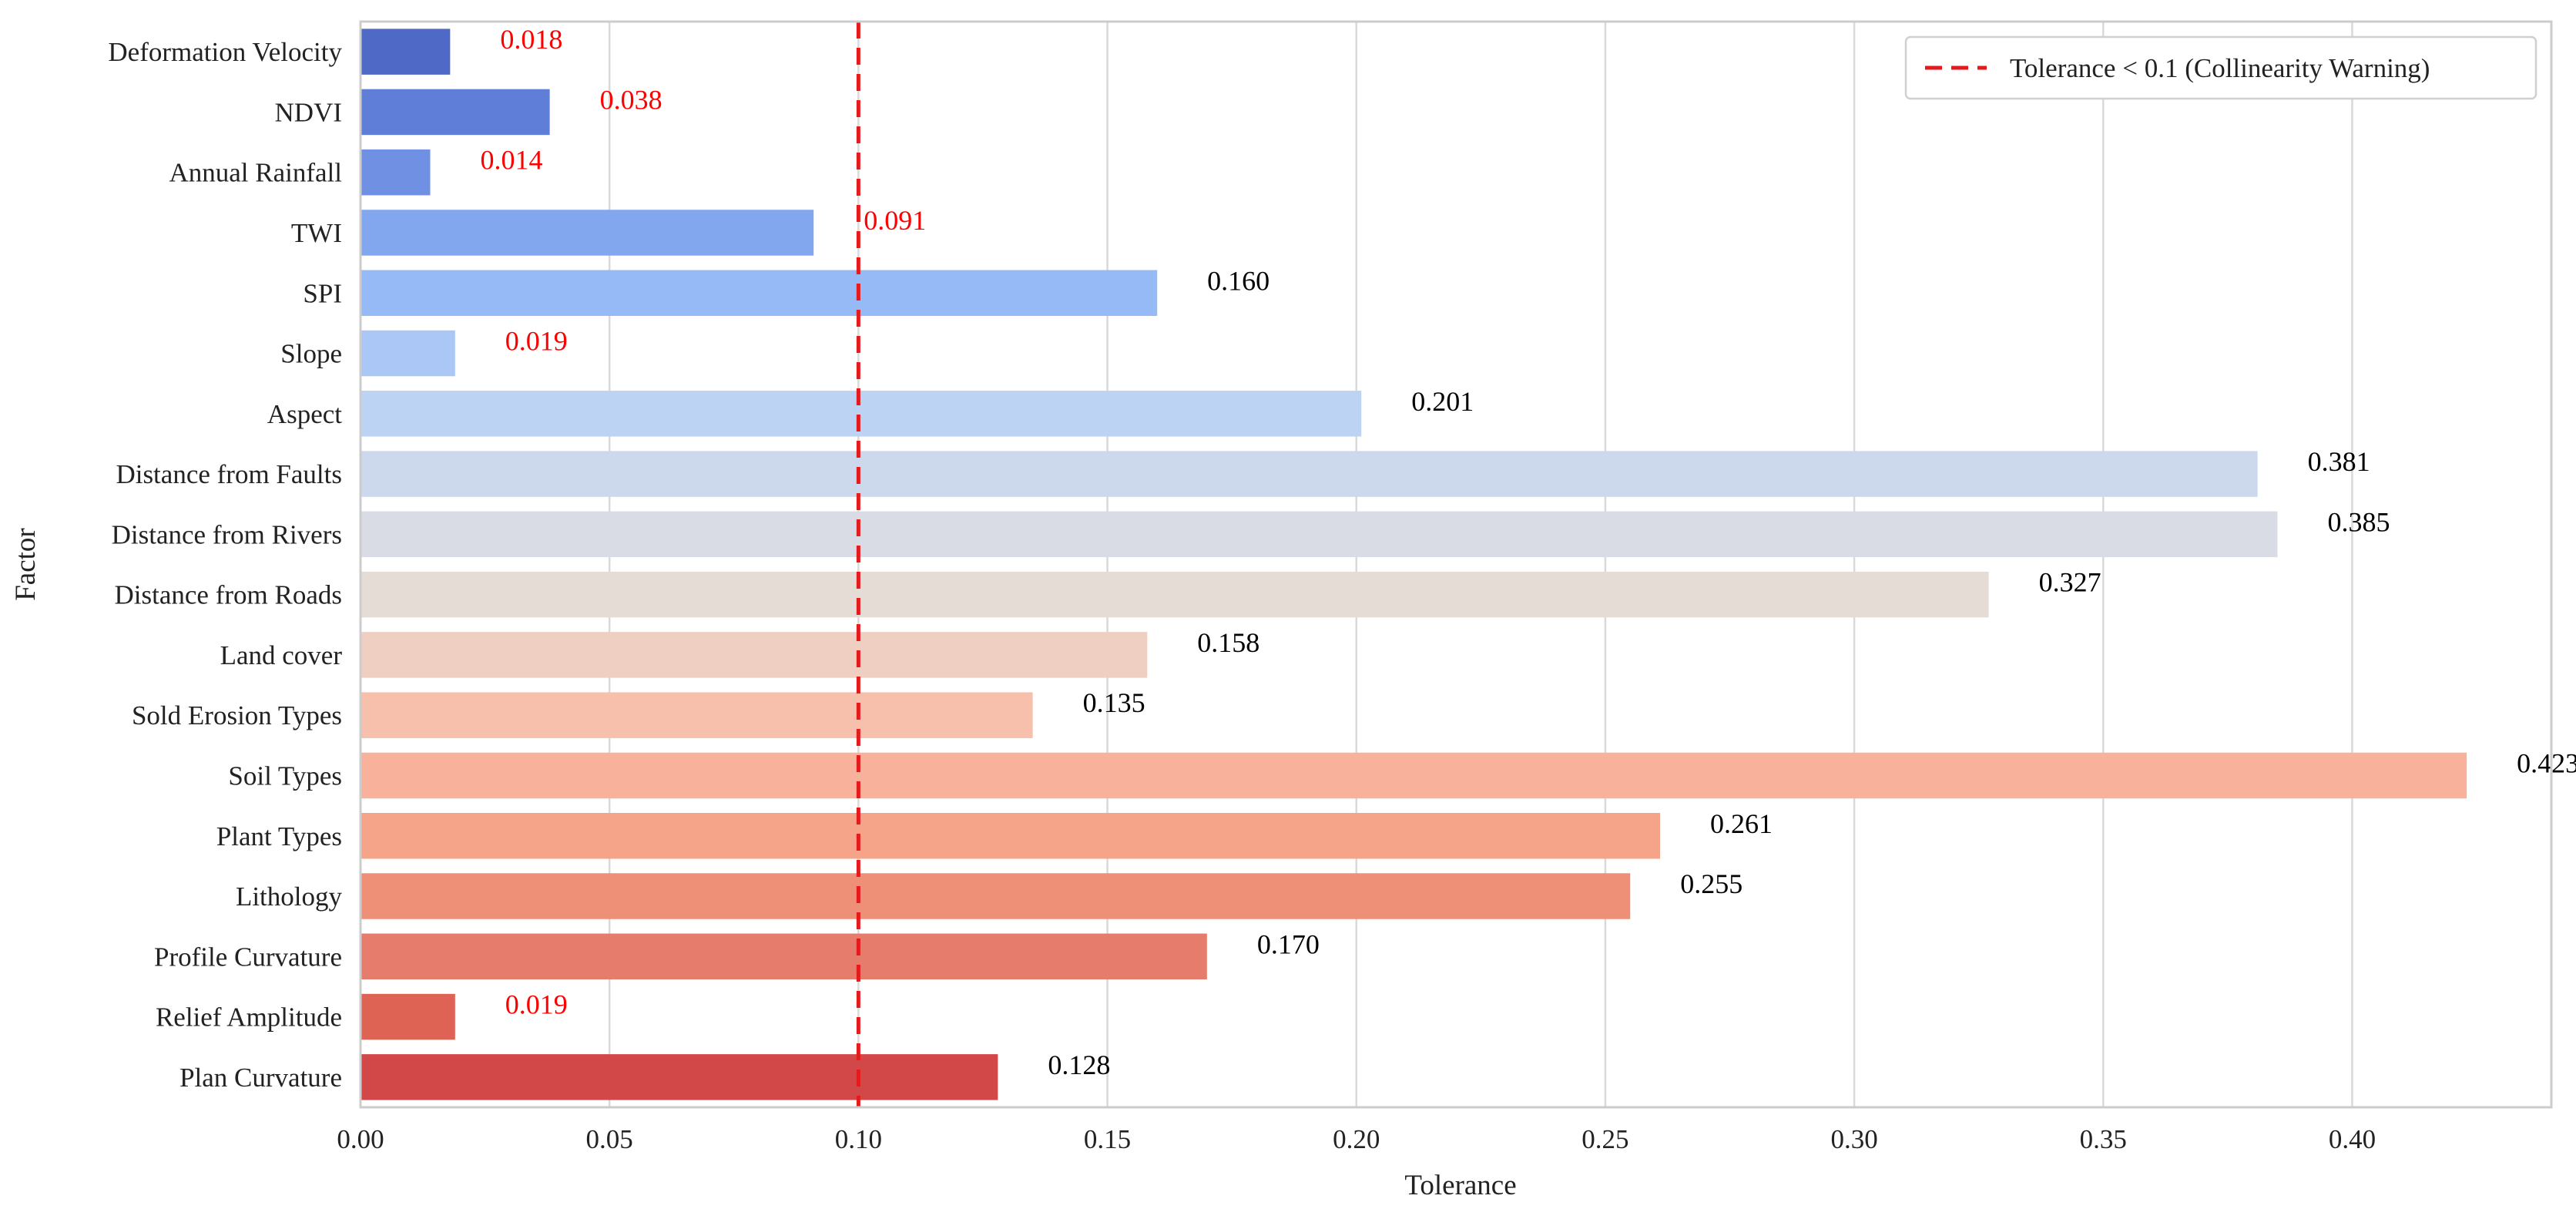 This screenshot has width=2576, height=1219. I want to click on bar-value-label: 0.014, so click(511, 160).